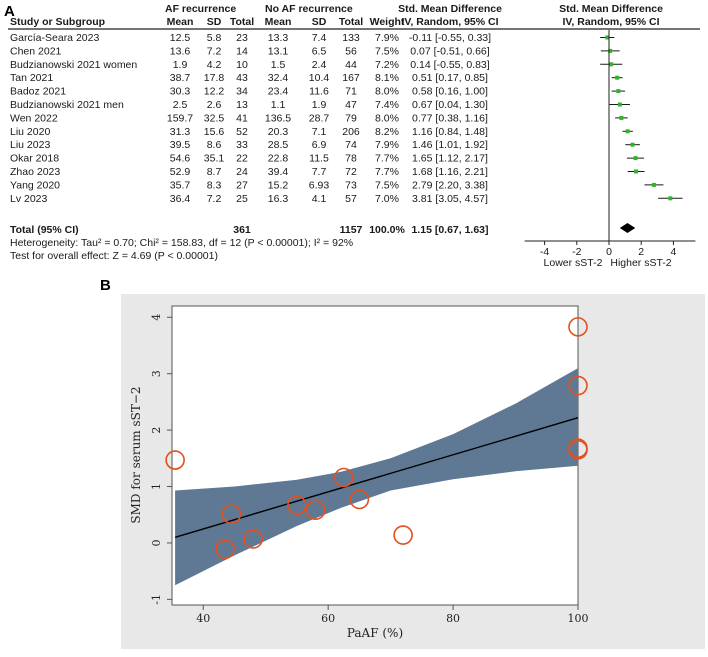  Describe the element at coordinates (387, 105) in the screenshot. I see `study-weight-cell: 7.4%` at that location.